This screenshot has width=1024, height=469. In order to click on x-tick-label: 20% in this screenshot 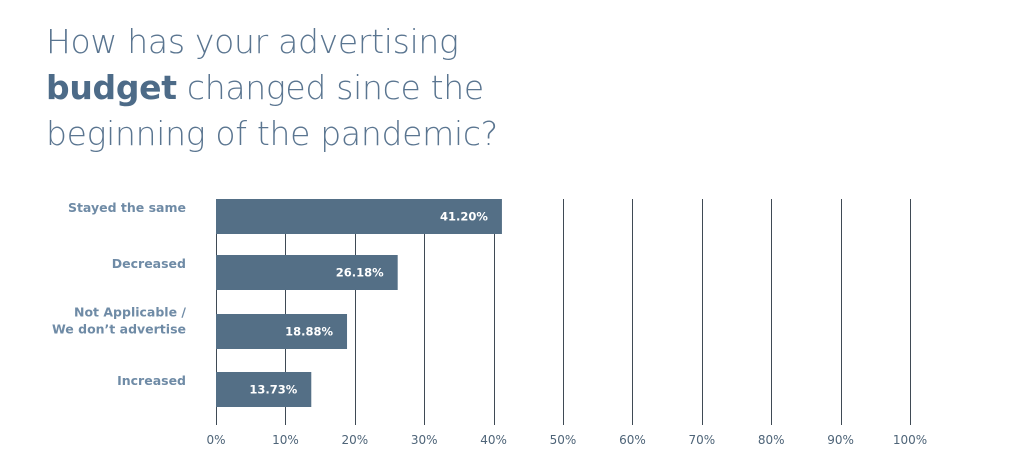, I will do `click(354, 440)`.